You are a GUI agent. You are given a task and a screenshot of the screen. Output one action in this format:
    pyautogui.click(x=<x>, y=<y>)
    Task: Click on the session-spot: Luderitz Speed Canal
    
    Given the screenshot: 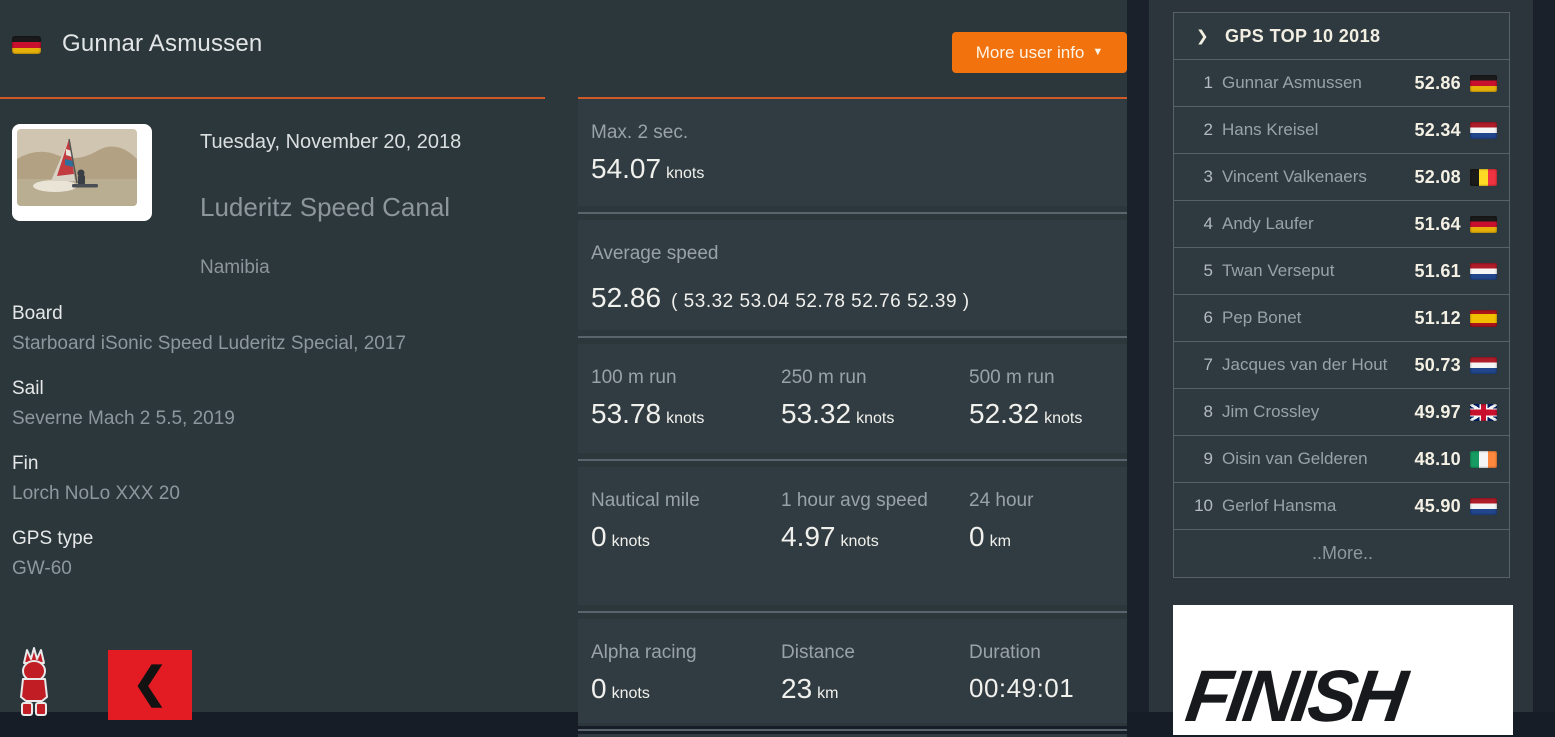 What is the action you would take?
    pyautogui.click(x=325, y=207)
    